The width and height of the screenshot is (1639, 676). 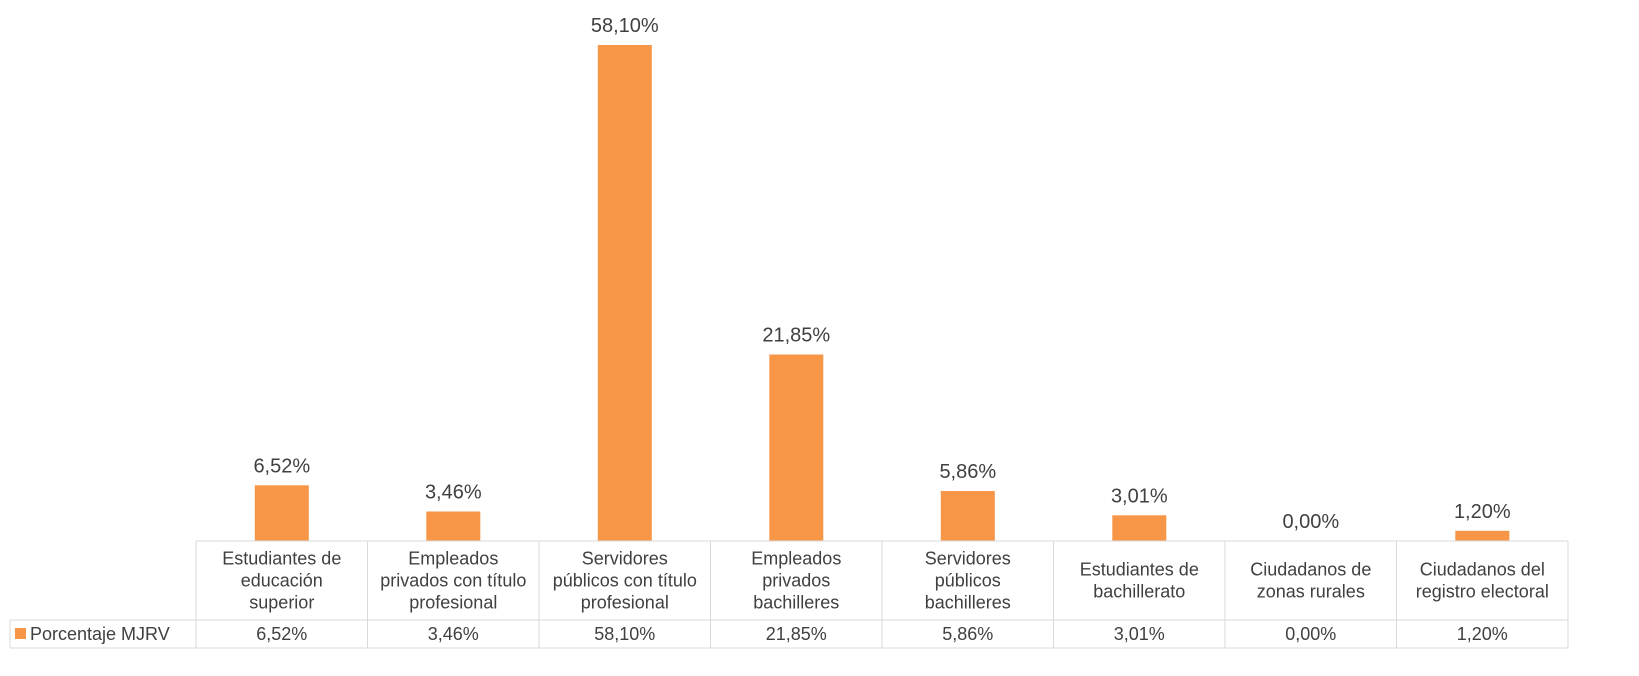 I want to click on data-label: 3,01%, so click(x=1139, y=496).